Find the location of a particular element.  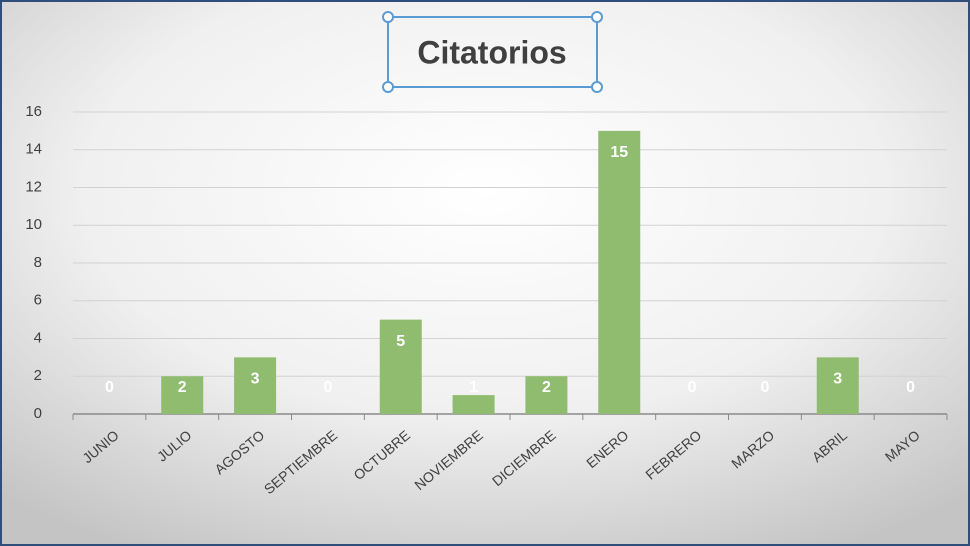

y-tick-label: 12 is located at coordinates (33, 186).